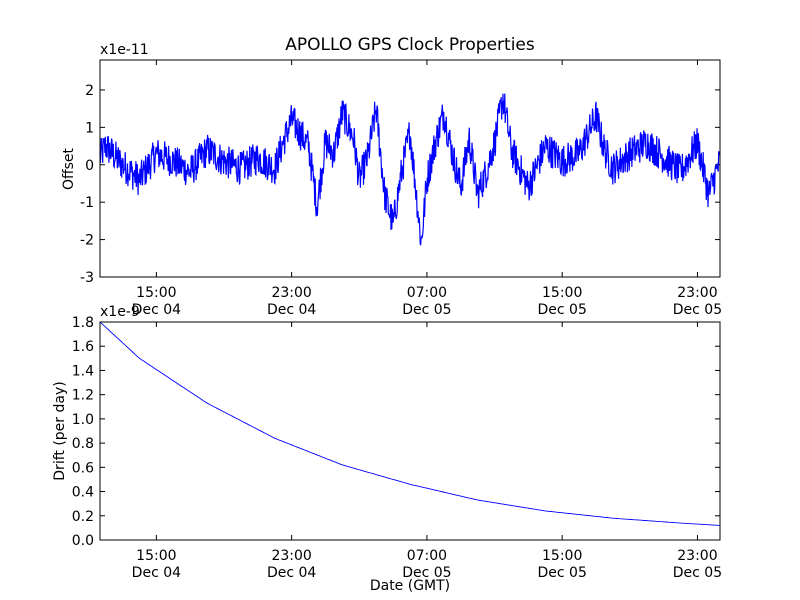 This screenshot has height=600, width=800. Describe the element at coordinates (427, 293) in the screenshot. I see `offset-xtick-time: 07:00` at that location.